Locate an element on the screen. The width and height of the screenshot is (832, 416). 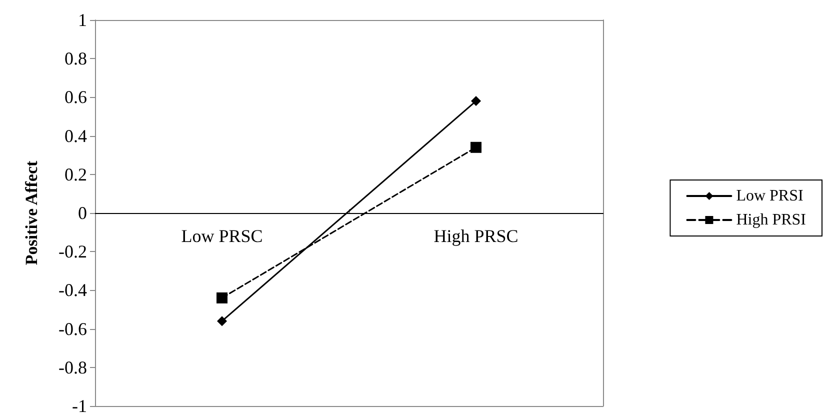
x-tick-label: Low PRSC is located at coordinates (222, 236).